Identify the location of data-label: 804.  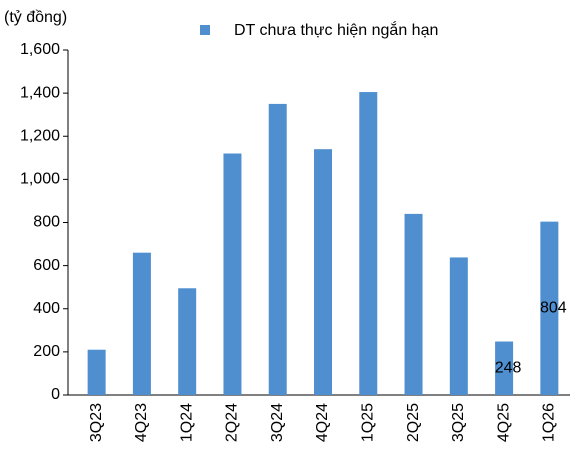
(553, 308).